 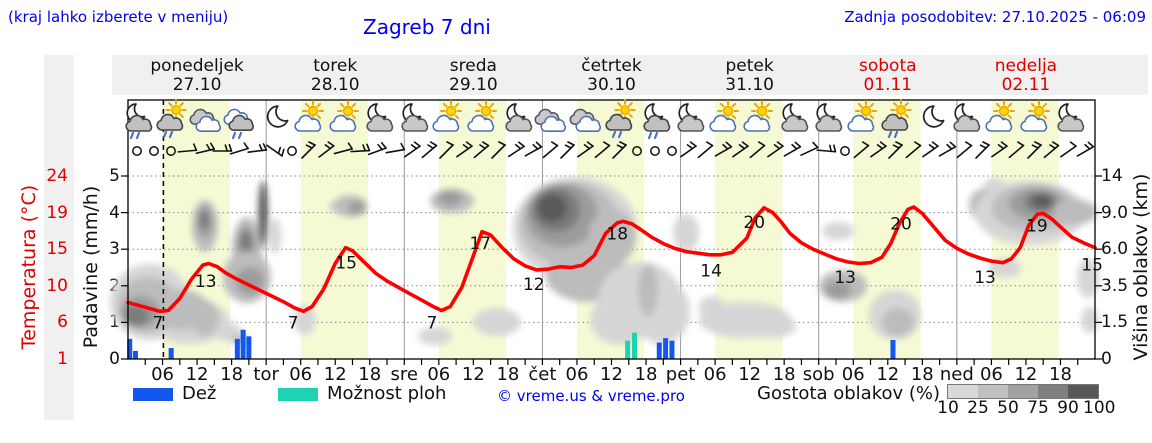 I want to click on temp-tick-label: 15, so click(x=57, y=249).